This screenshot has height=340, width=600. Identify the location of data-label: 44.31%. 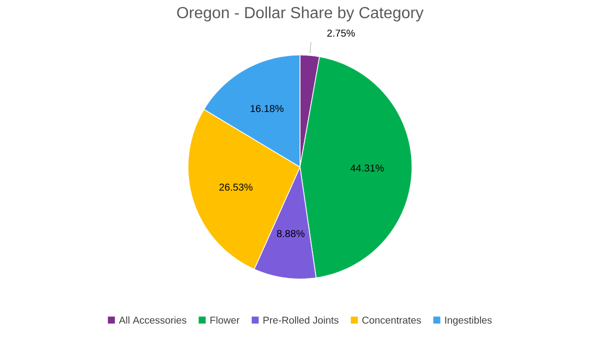
(367, 168).